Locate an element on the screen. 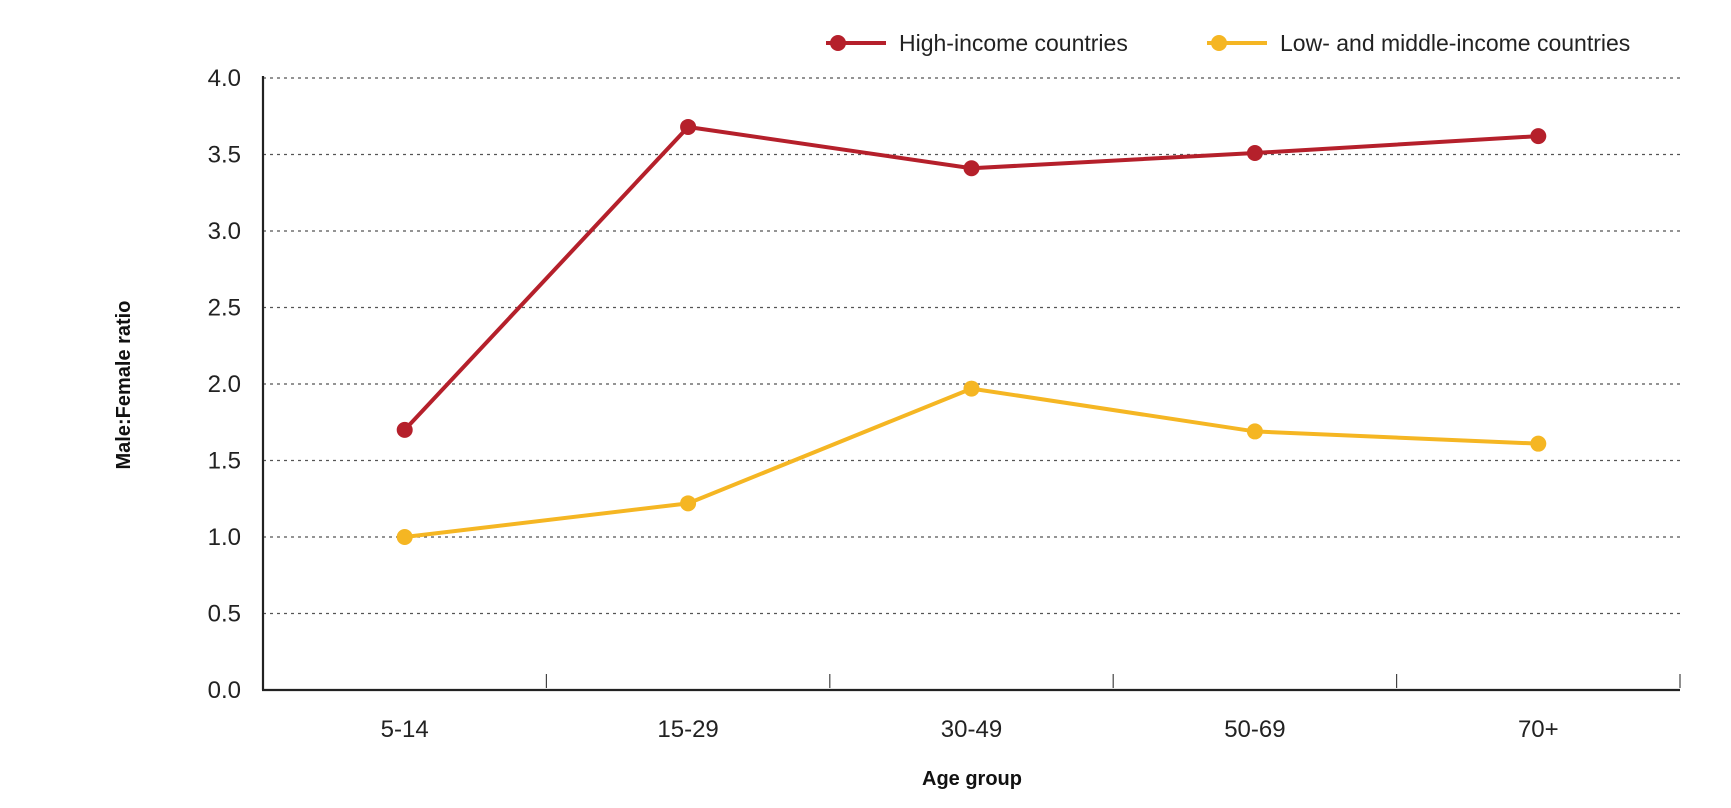 The height and width of the screenshot is (808, 1731). y-tick-label: 4.0 is located at coordinates (224, 78).